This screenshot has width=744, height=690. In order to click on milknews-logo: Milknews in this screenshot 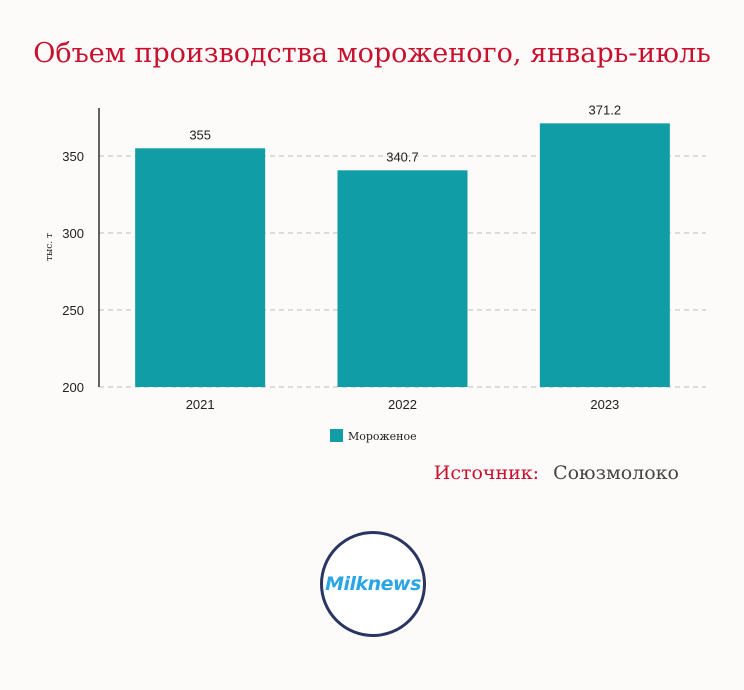, I will do `click(373, 584)`.